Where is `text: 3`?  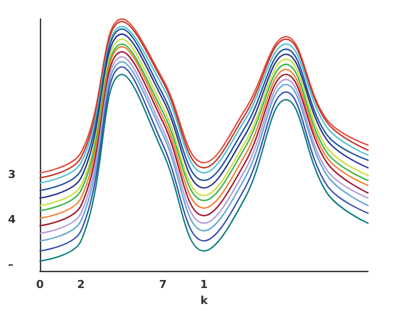
text: 3 is located at coordinates (12, 174).